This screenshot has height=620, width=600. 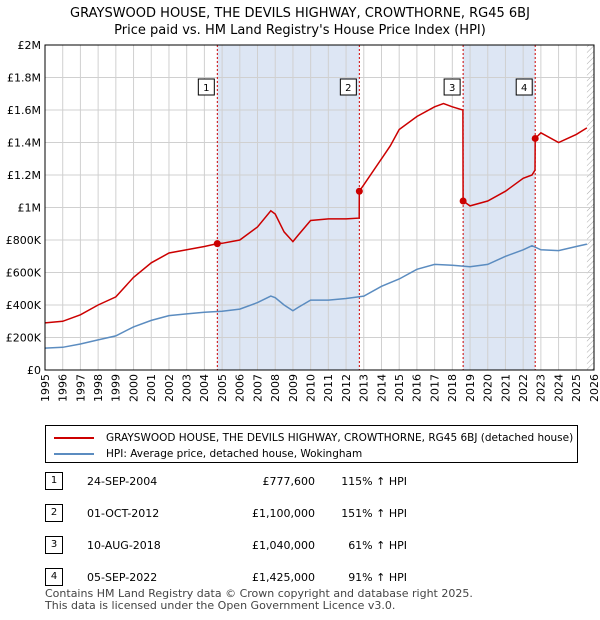 I want to click on y-tick-label: £1.2M, so click(x=24, y=175).